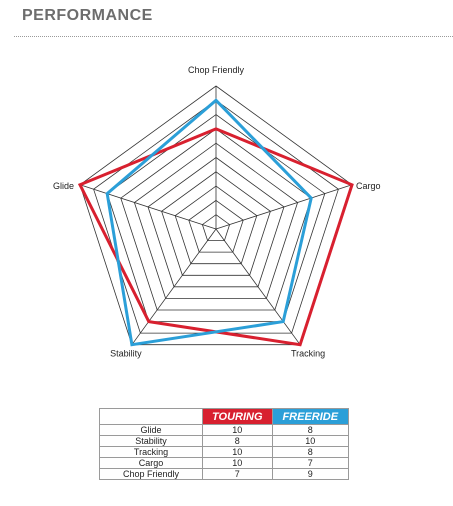 This screenshot has height=506, width=453. I want to click on table-cell-name: Chop Friendly, so click(151, 474).